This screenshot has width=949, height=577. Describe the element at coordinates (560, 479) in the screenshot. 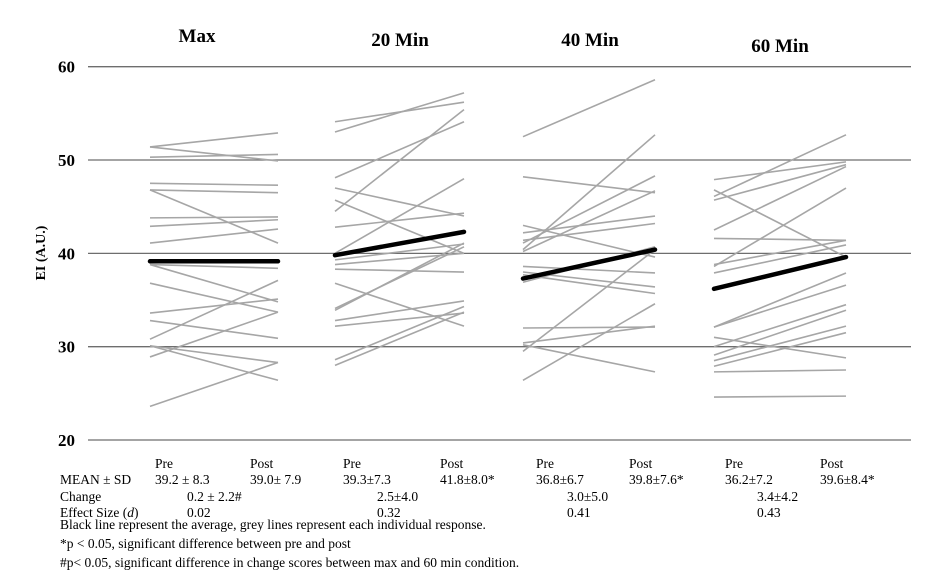

I see `mean-sd-pre: 36.8±6.7` at that location.